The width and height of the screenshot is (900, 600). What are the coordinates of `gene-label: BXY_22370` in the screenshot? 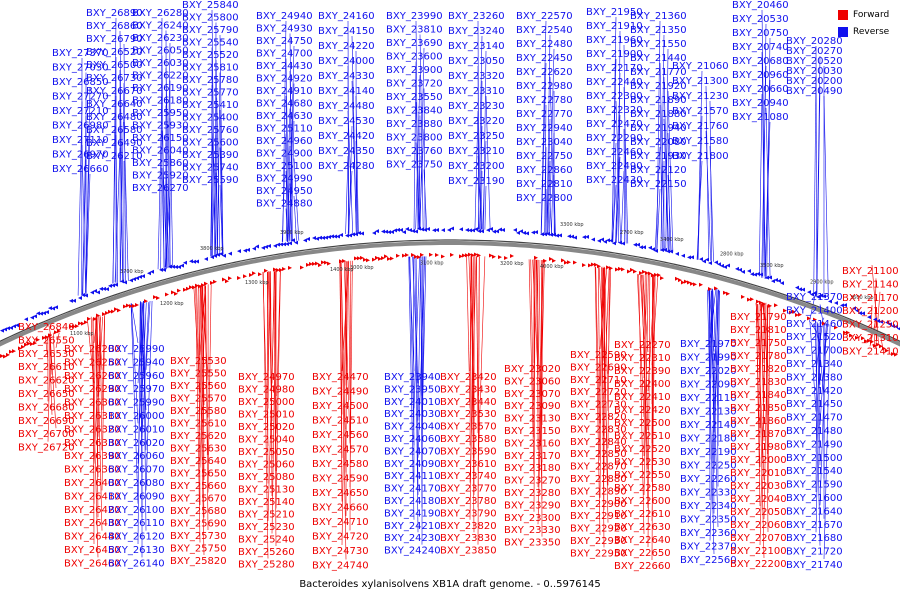 It's located at (708, 547).